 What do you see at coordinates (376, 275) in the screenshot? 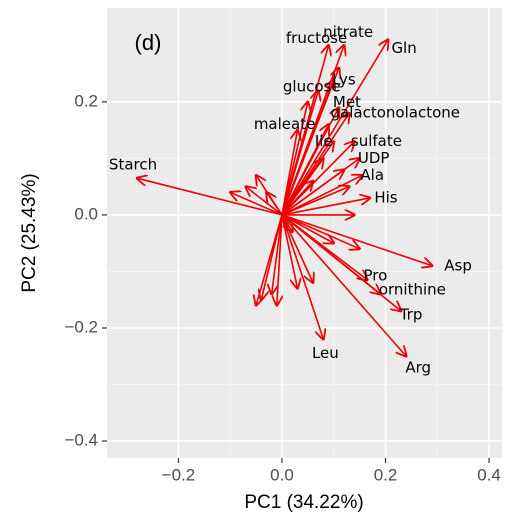
I see `variable-label: Pro` at bounding box center [376, 275].